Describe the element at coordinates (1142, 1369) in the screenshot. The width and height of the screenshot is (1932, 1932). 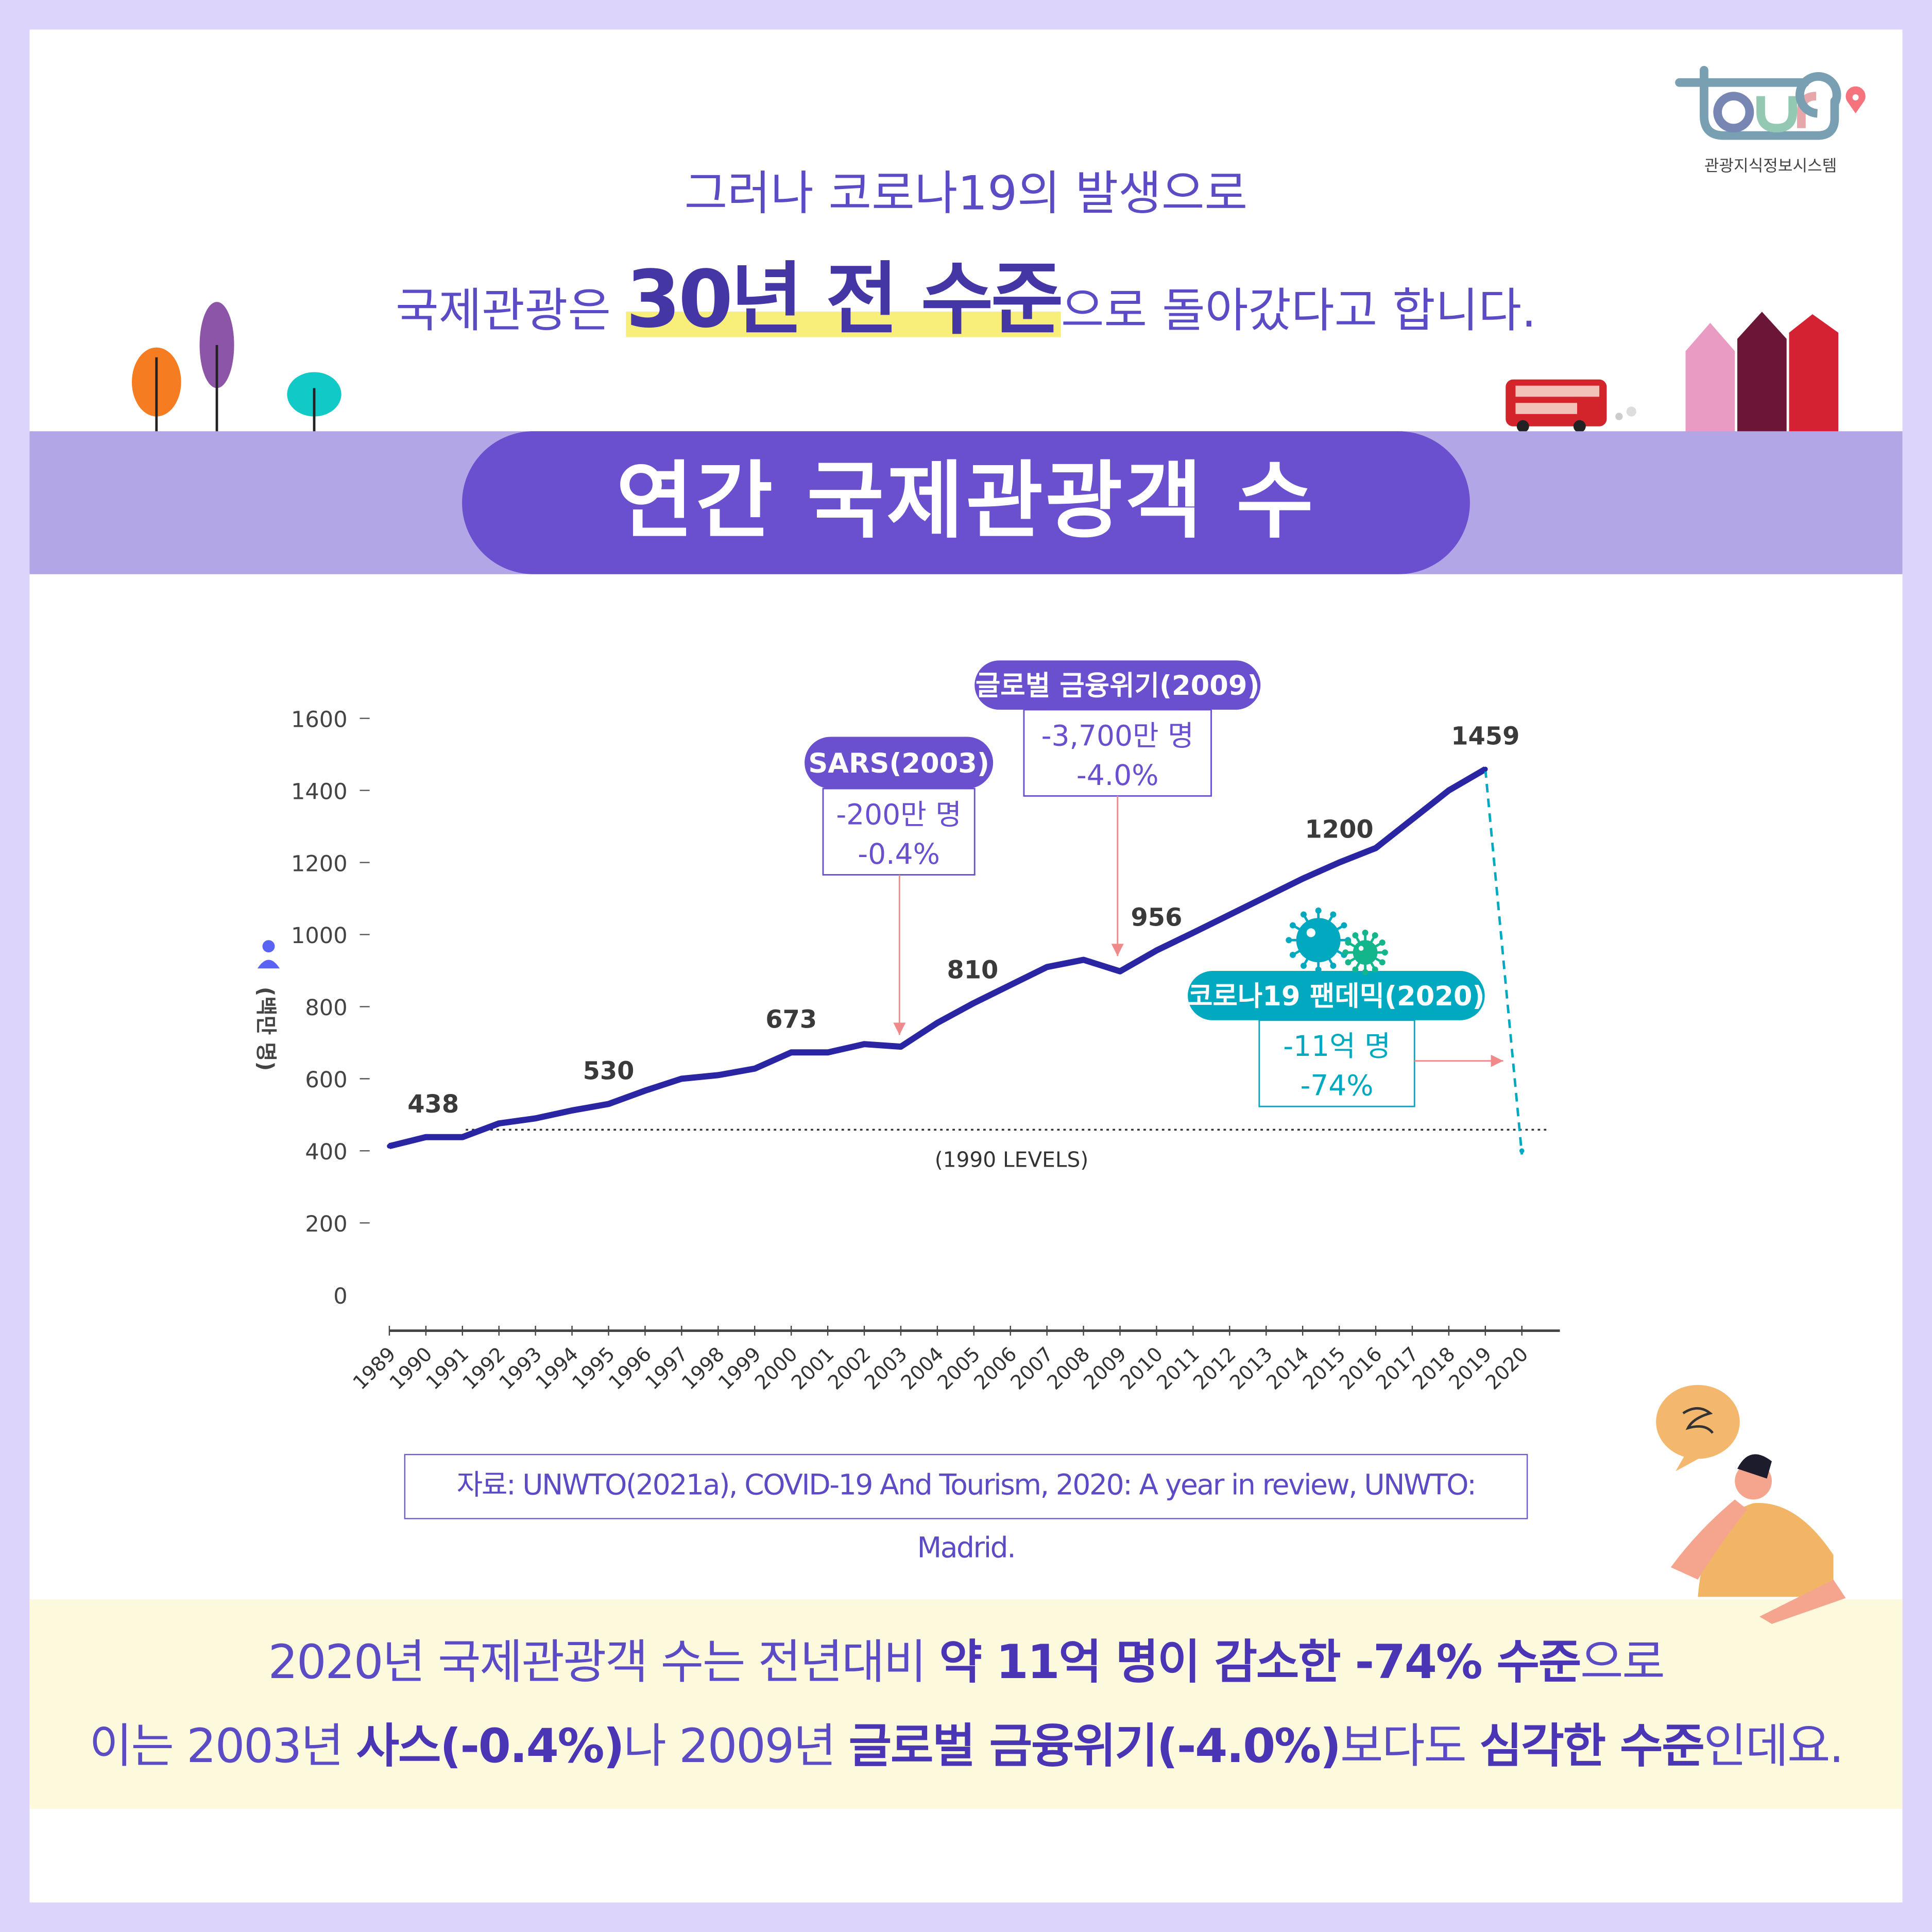
I see `x-tick-label: 2010` at that location.